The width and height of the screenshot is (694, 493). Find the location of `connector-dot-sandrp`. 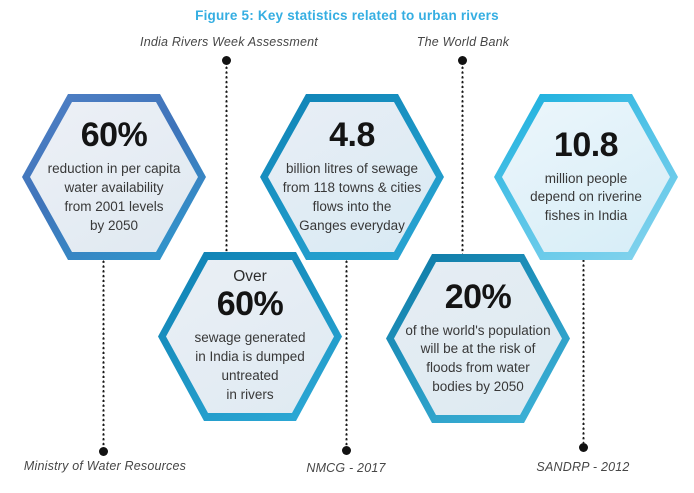

connector-dot-sandrp is located at coordinates (583, 447).